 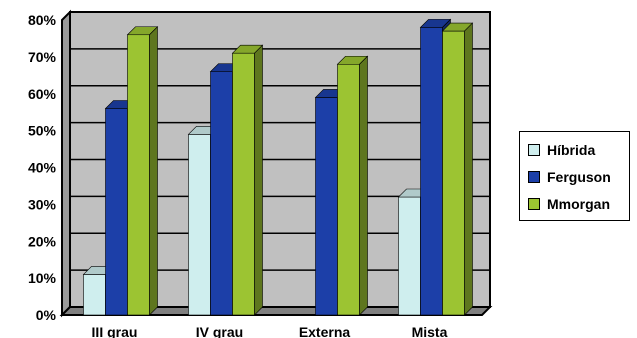 What do you see at coordinates (579, 177) in the screenshot?
I see `legend-label-ferguson: Ferguson` at bounding box center [579, 177].